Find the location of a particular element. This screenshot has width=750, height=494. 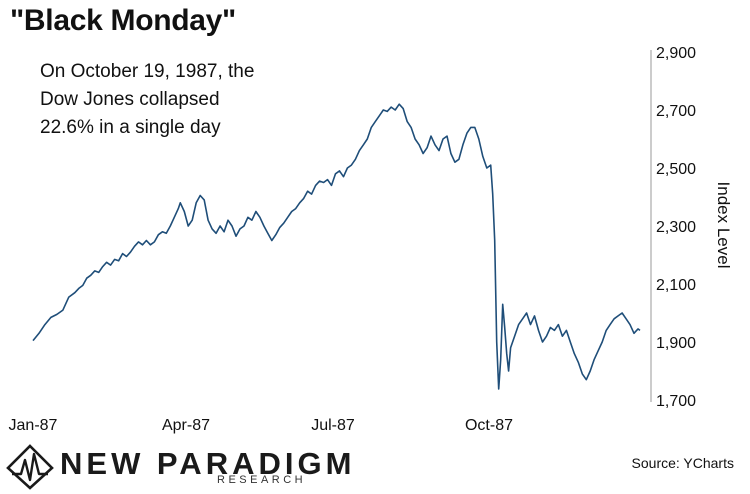

brand-name: NEW PARADIGM is located at coordinates (208, 463).